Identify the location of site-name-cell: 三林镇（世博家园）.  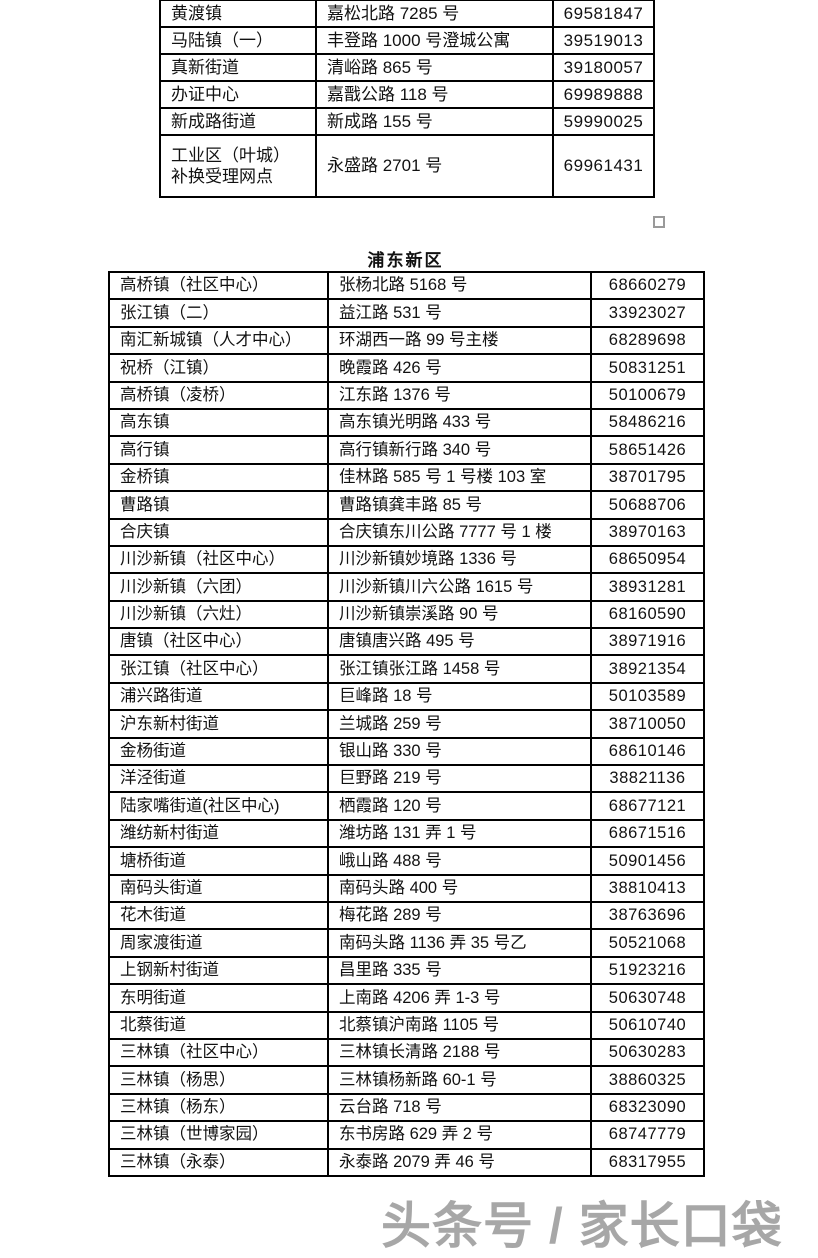
(218, 1135).